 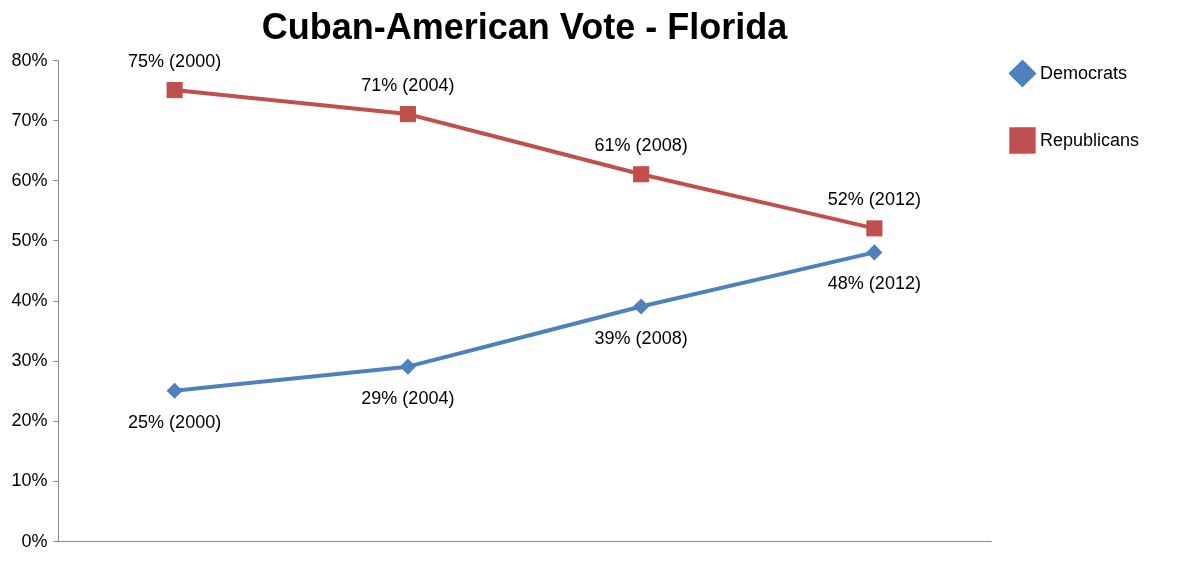 What do you see at coordinates (29, 300) in the screenshot?
I see `y-tick-label: 40%` at bounding box center [29, 300].